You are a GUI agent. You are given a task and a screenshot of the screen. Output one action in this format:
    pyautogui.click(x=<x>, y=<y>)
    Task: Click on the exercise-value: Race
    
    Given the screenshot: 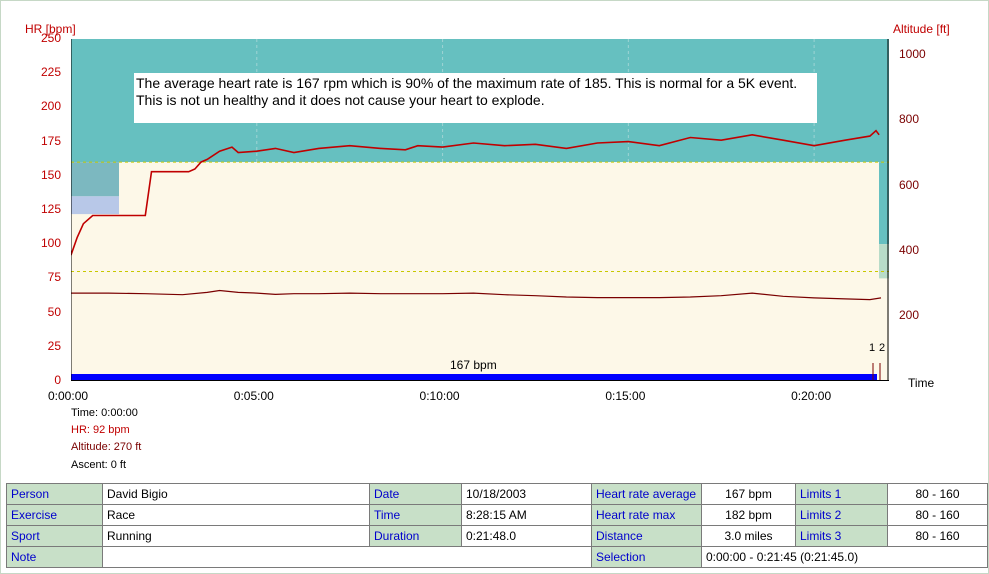 What is the action you would take?
    pyautogui.click(x=236, y=515)
    